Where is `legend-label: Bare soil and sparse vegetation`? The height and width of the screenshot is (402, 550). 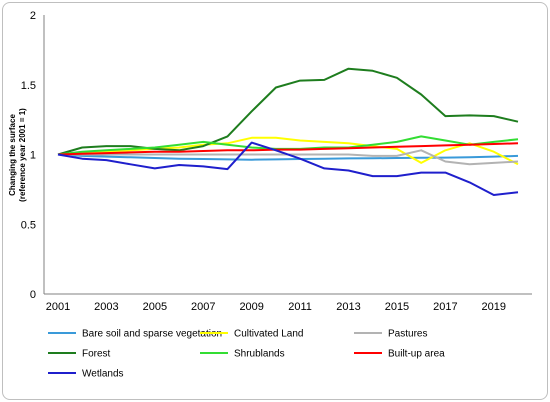
legend-label: Bare soil and sparse vegetation is located at coordinates (152, 334).